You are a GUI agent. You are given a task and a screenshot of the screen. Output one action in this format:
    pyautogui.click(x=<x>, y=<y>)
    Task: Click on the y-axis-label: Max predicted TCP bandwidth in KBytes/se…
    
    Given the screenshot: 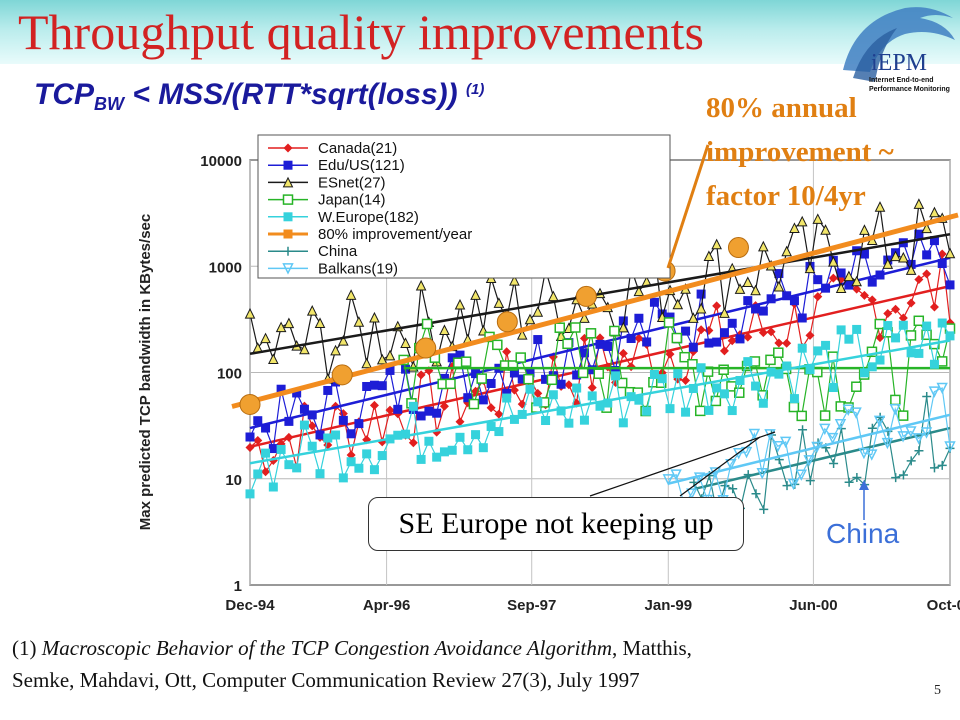 What is the action you would take?
    pyautogui.click(x=145, y=372)
    